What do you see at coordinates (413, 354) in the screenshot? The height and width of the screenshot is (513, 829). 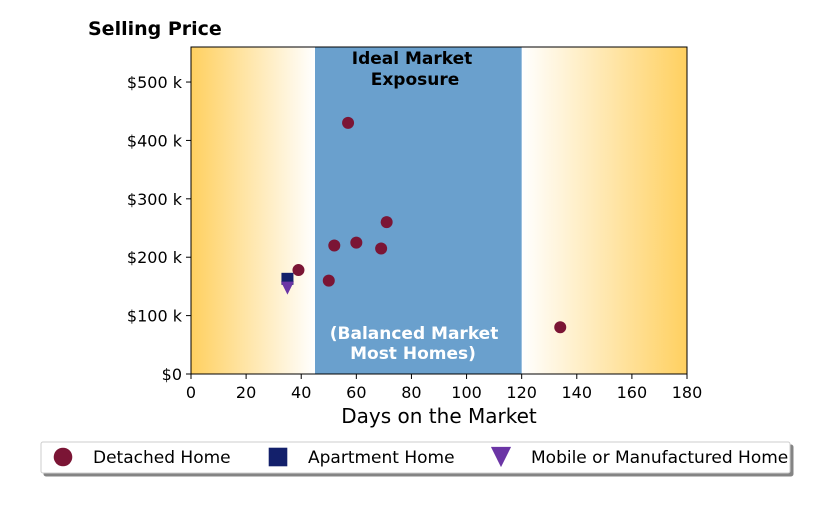 I see `annotation-balanced-line-2: Most Homes)` at bounding box center [413, 354].